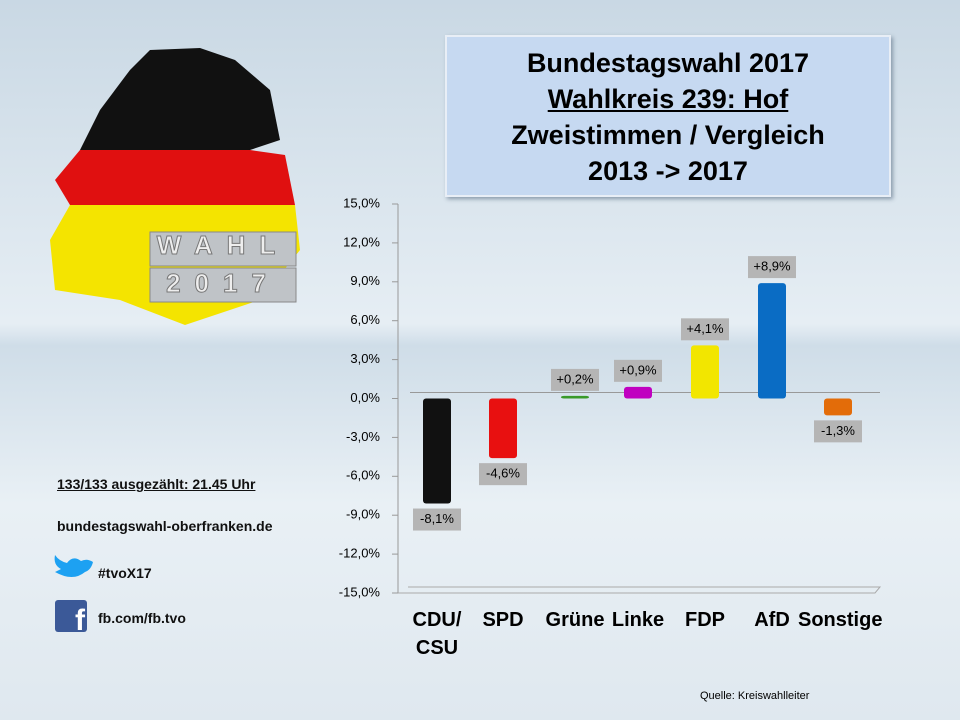 Image resolution: width=960 pixels, height=720 pixels. I want to click on y-tick-label: 12,0%, so click(361, 241).